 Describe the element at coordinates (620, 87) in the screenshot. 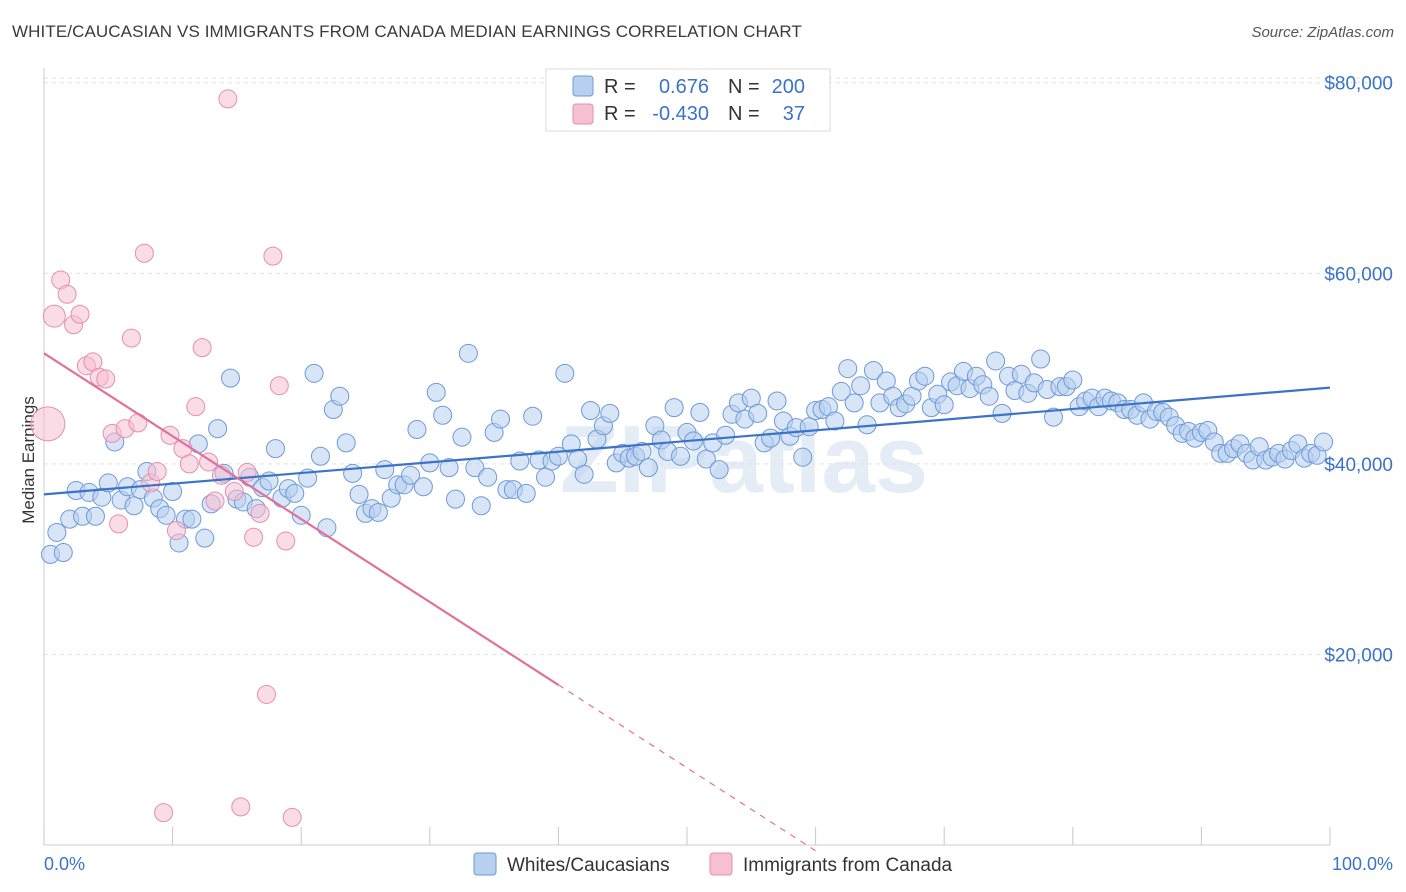

I see `legend-r-label-0: R =` at that location.